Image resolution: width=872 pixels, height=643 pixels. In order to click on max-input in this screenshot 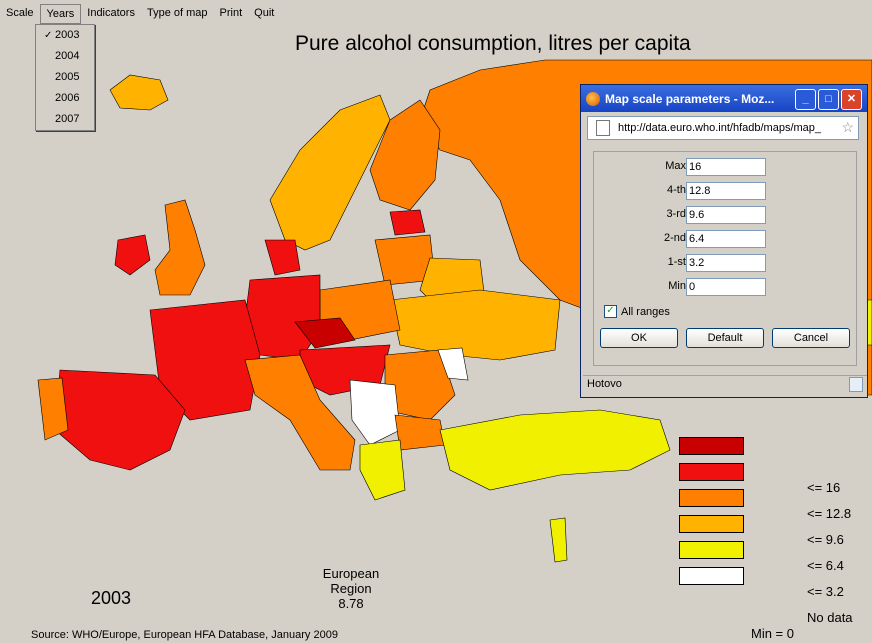, I will do `click(726, 167)`.